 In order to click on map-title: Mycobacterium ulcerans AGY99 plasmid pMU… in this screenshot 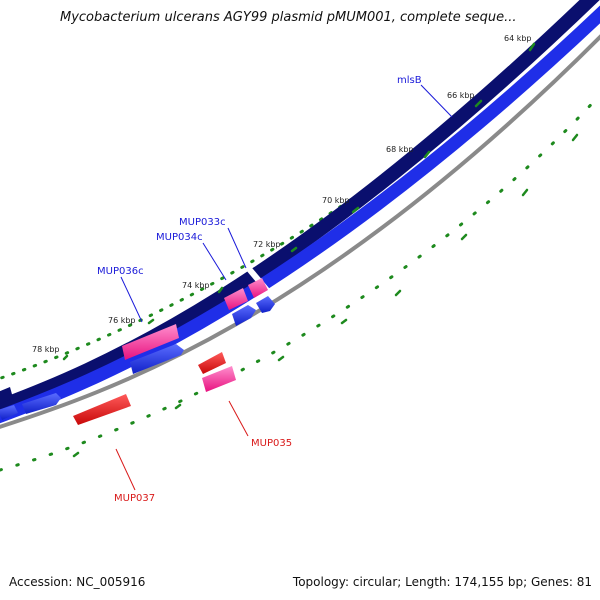, I will do `click(288, 17)`.